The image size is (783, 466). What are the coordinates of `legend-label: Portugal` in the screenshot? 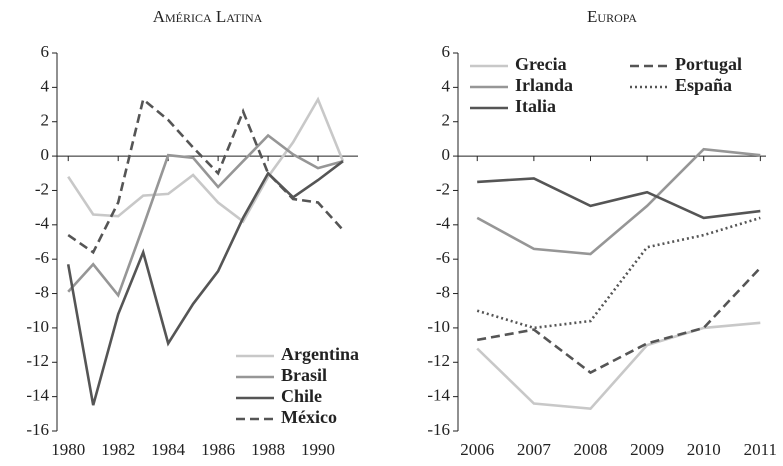 It's located at (708, 64).